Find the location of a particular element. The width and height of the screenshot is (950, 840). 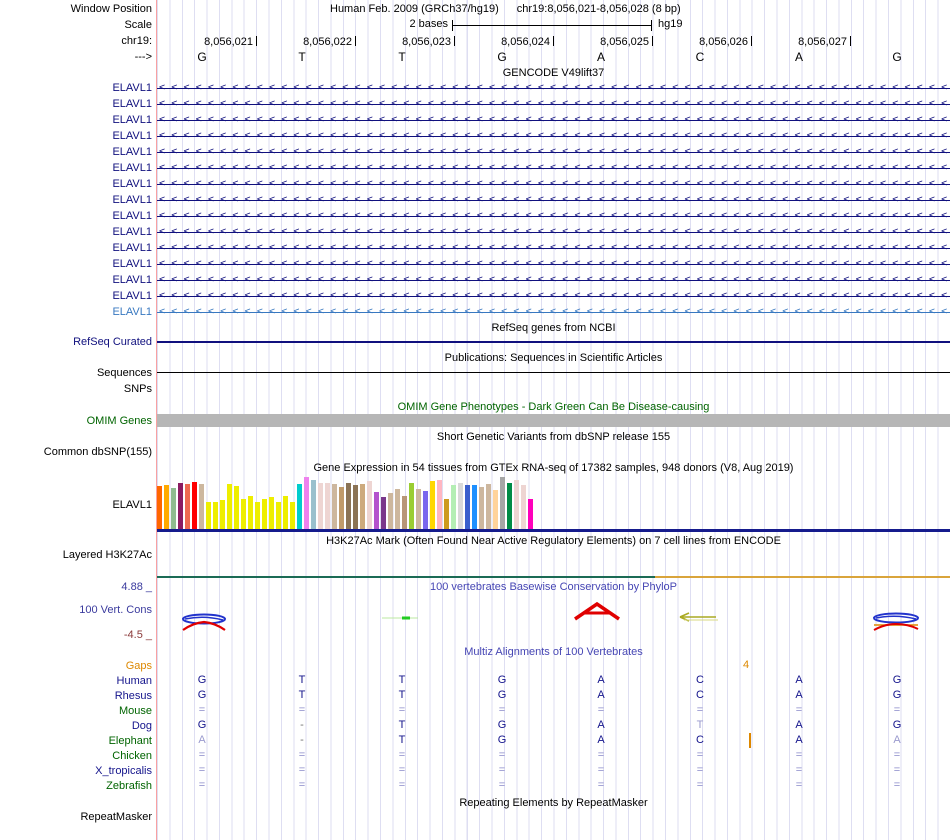

species-label: Mouse is located at coordinates (135, 711).